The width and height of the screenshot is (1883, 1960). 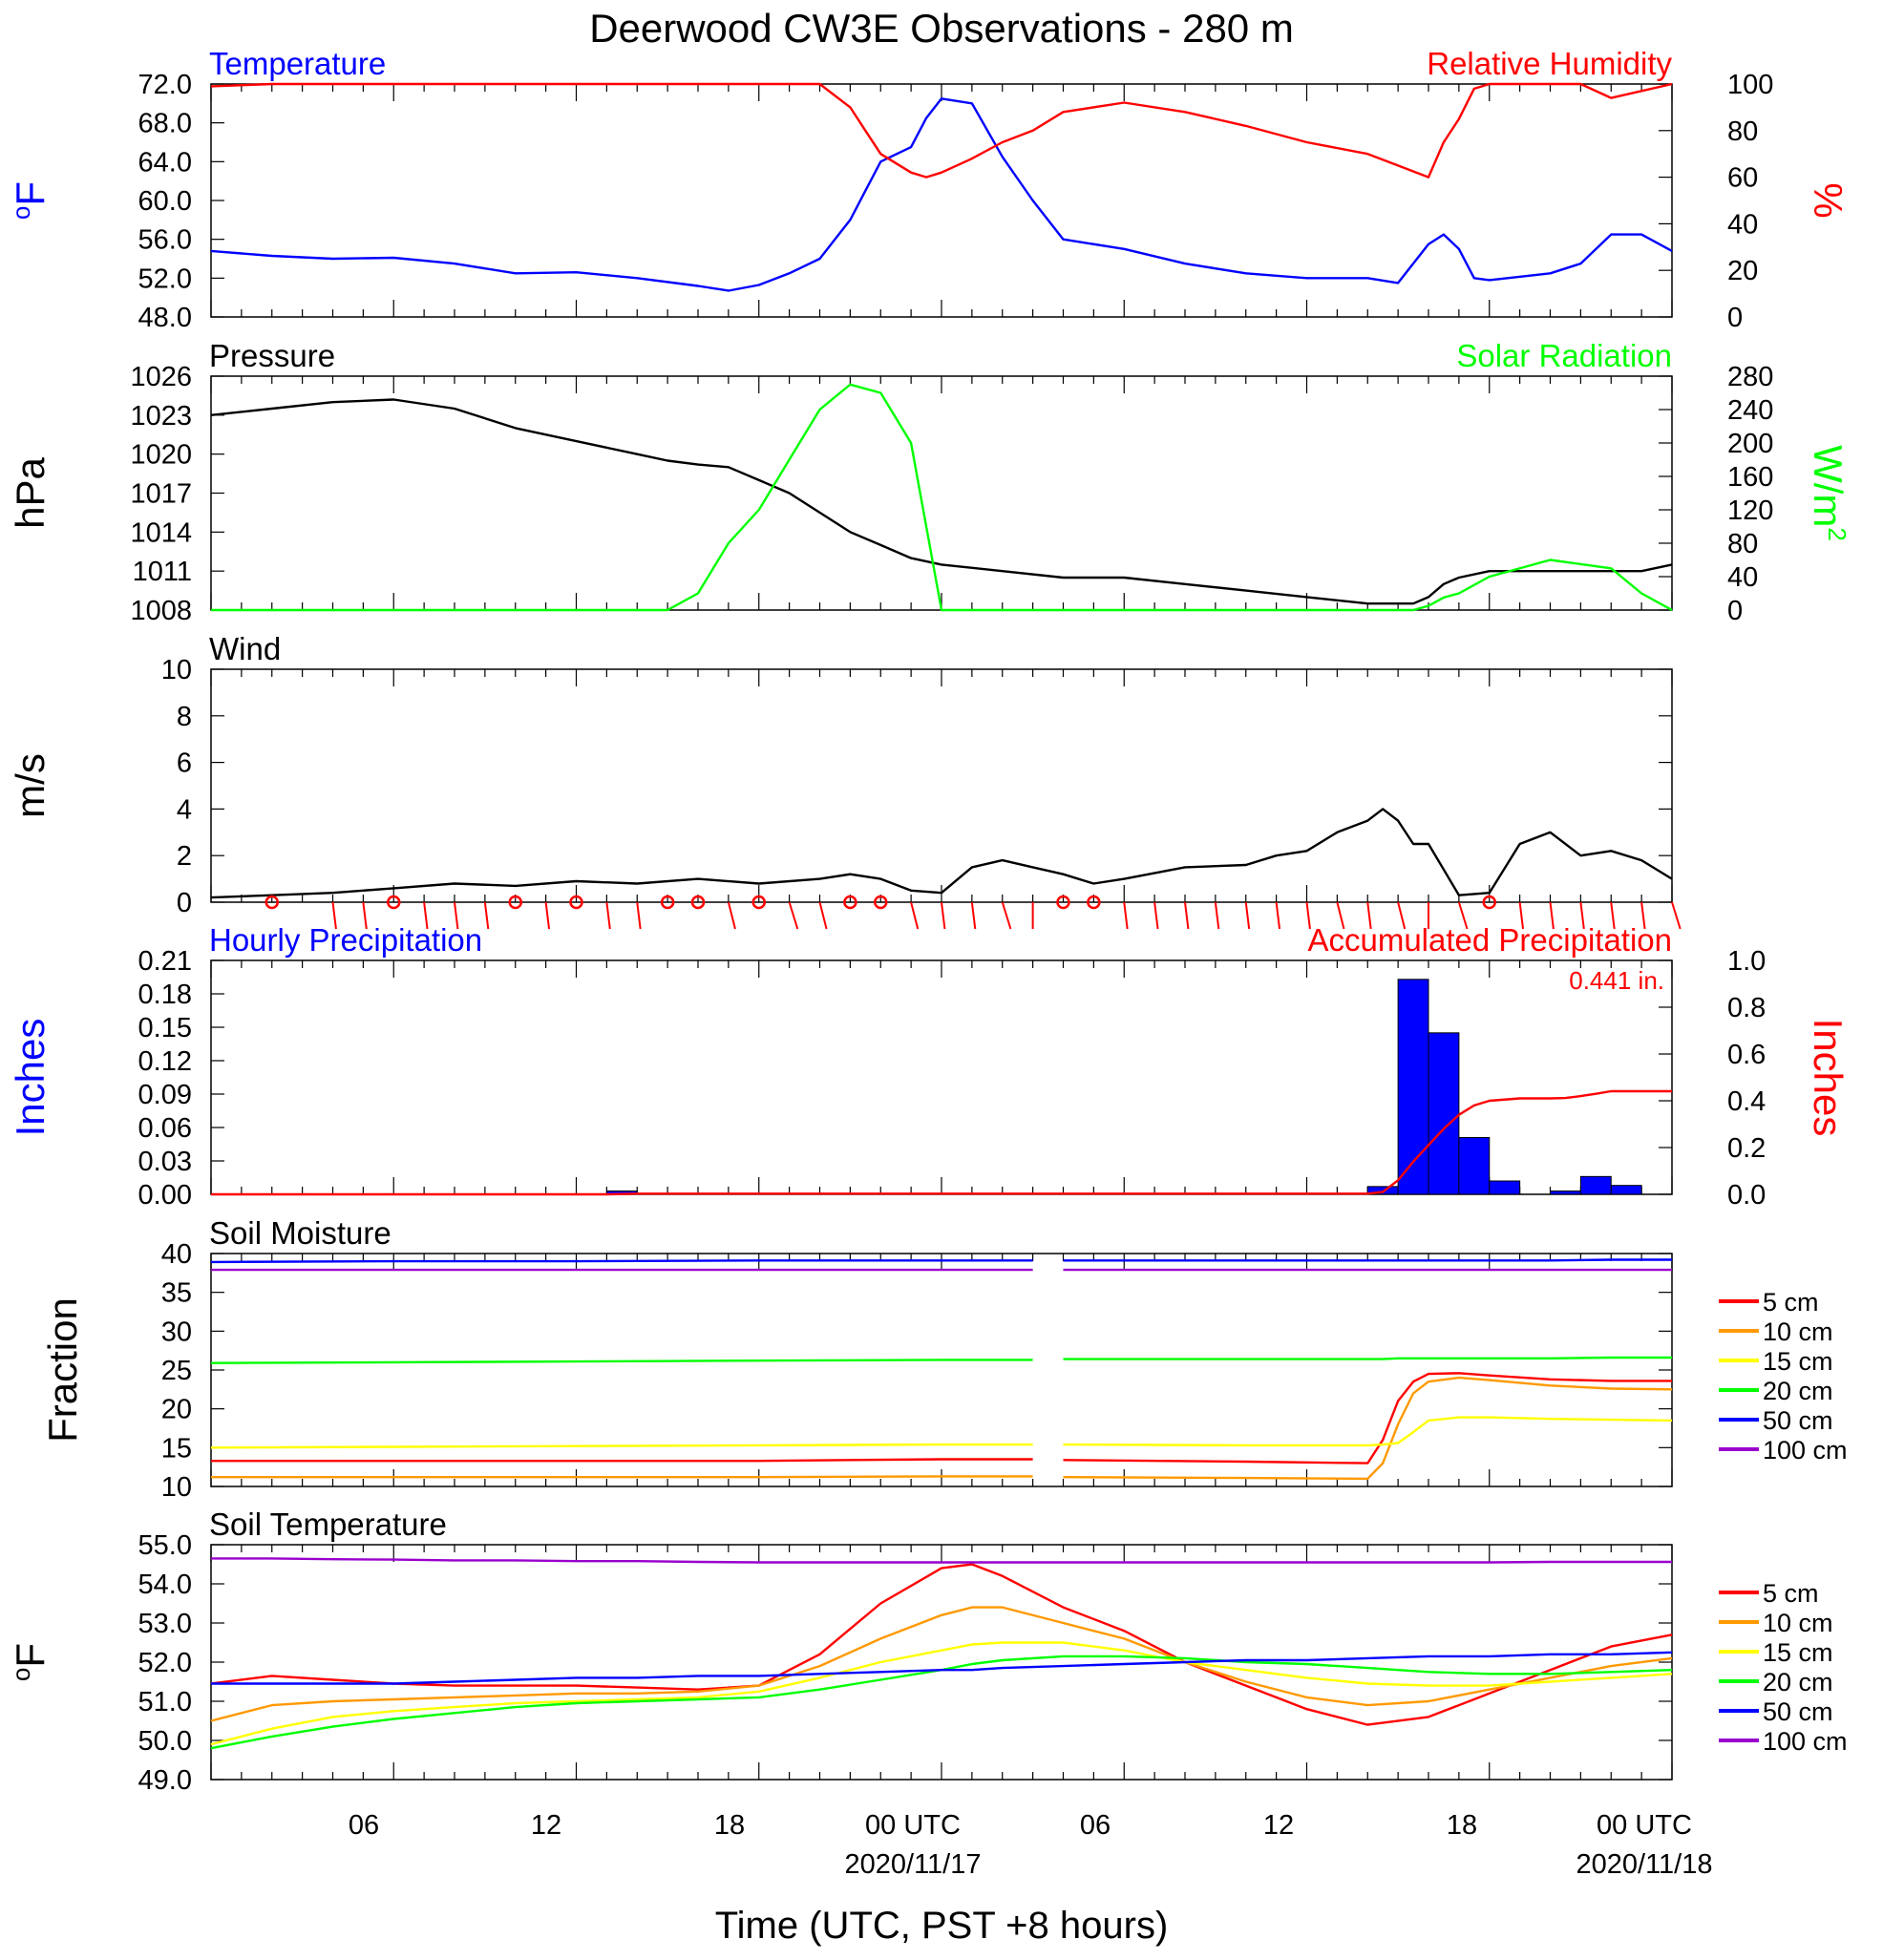 I want to click on y-tick-label-left: 4, so click(x=184, y=809).